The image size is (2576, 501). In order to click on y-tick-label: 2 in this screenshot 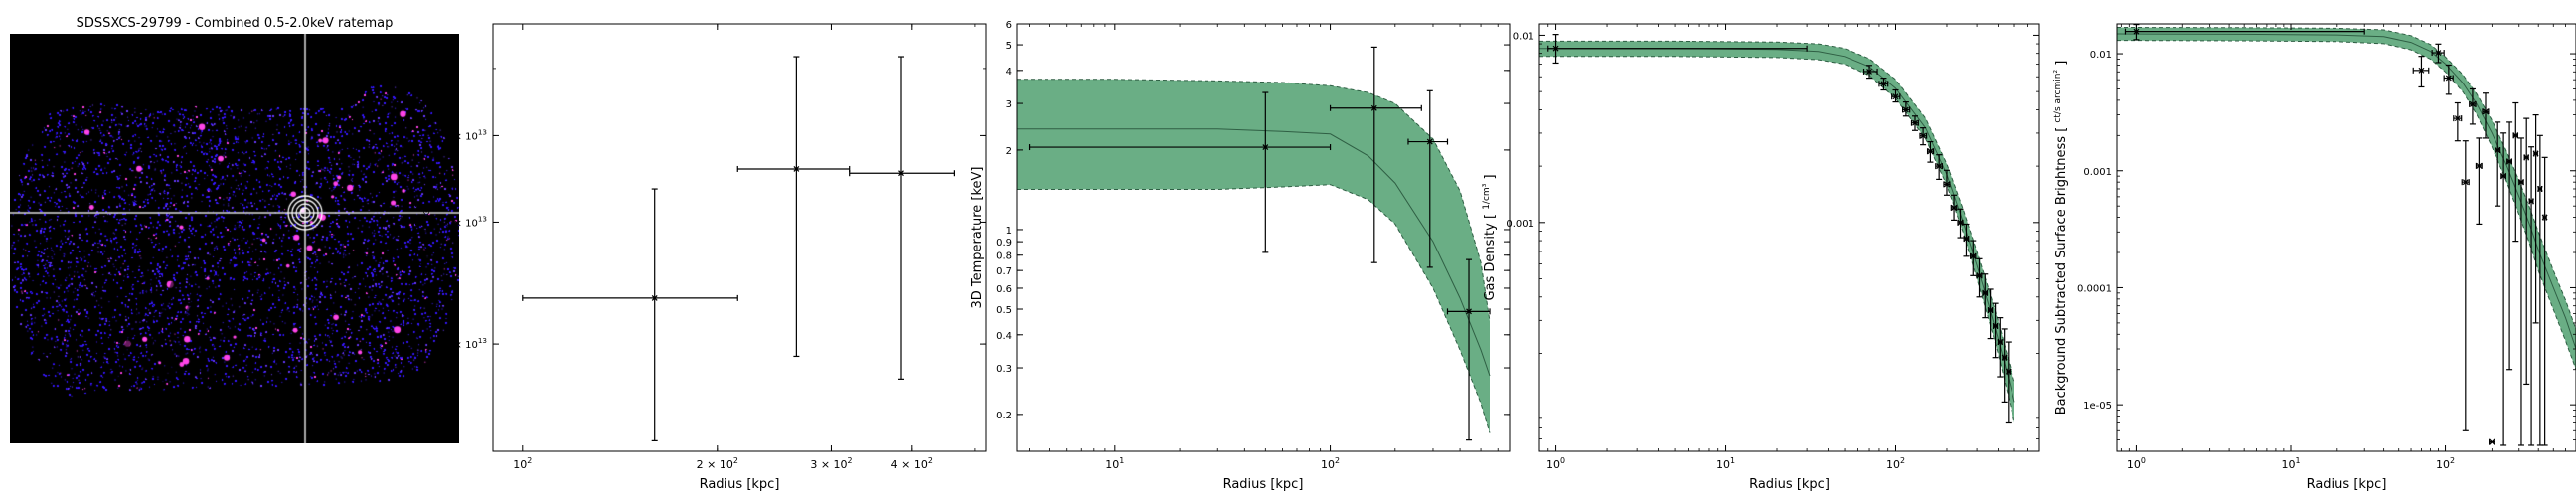, I will do `click(1009, 151)`.